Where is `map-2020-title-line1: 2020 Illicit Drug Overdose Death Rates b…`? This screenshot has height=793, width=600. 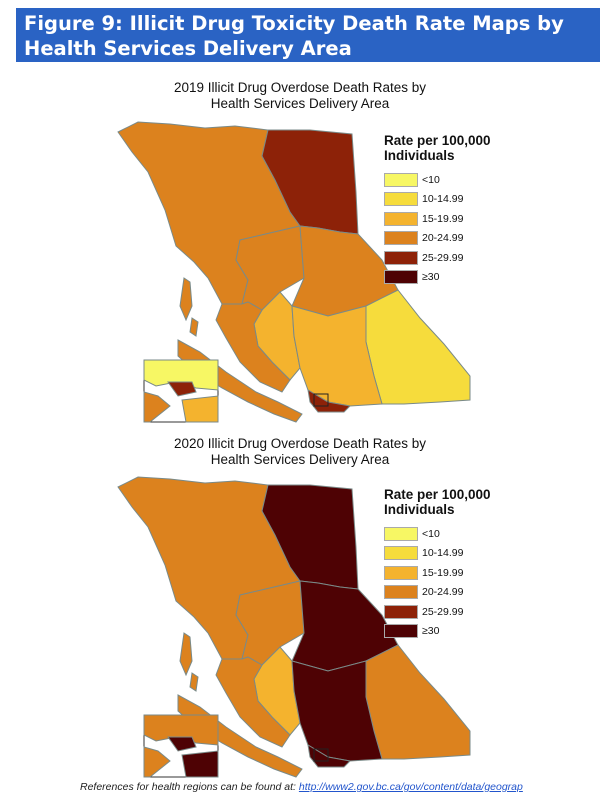 map-2020-title-line1: 2020 Illicit Drug Overdose Death Rates b… is located at coordinates (300, 443).